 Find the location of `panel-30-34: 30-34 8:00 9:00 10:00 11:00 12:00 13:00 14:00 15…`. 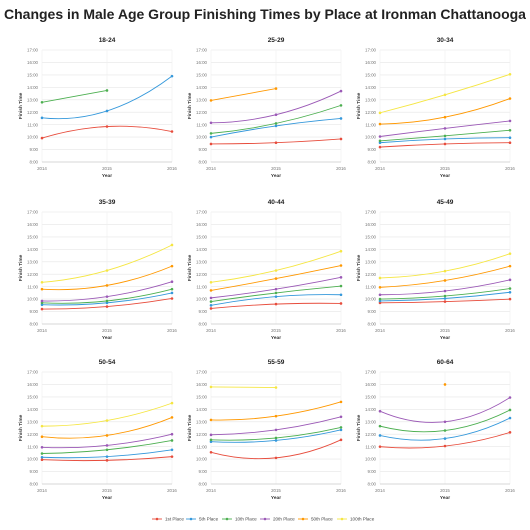

panel-30-34: 30-34 8:00 9:00 10:00 11:00 12:00 13:00 14:00 15… is located at coordinates (435, 108).